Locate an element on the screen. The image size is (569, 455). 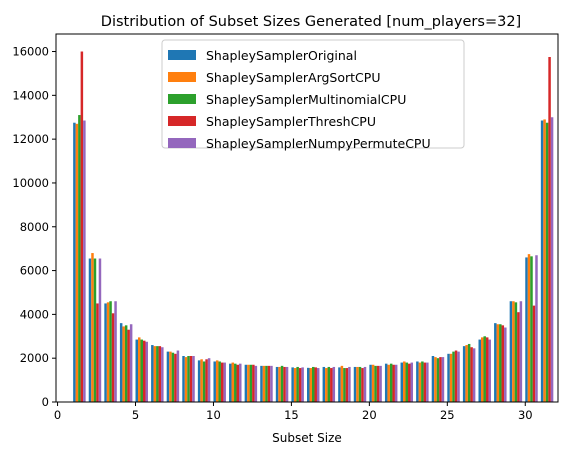
y-axis-ticks: 0 2000 4000 6000 8000 10000 12000 14000 16000 is located at coordinates (34, 227).